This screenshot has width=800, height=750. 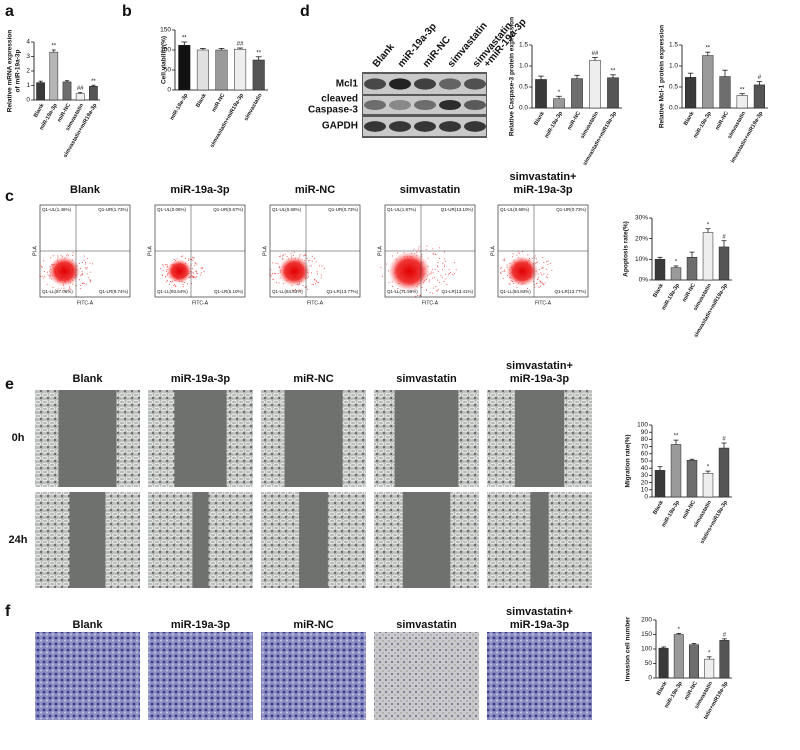 What do you see at coordinates (658, 507) in the screenshot?
I see `x-tick-label: Blank` at bounding box center [658, 507].